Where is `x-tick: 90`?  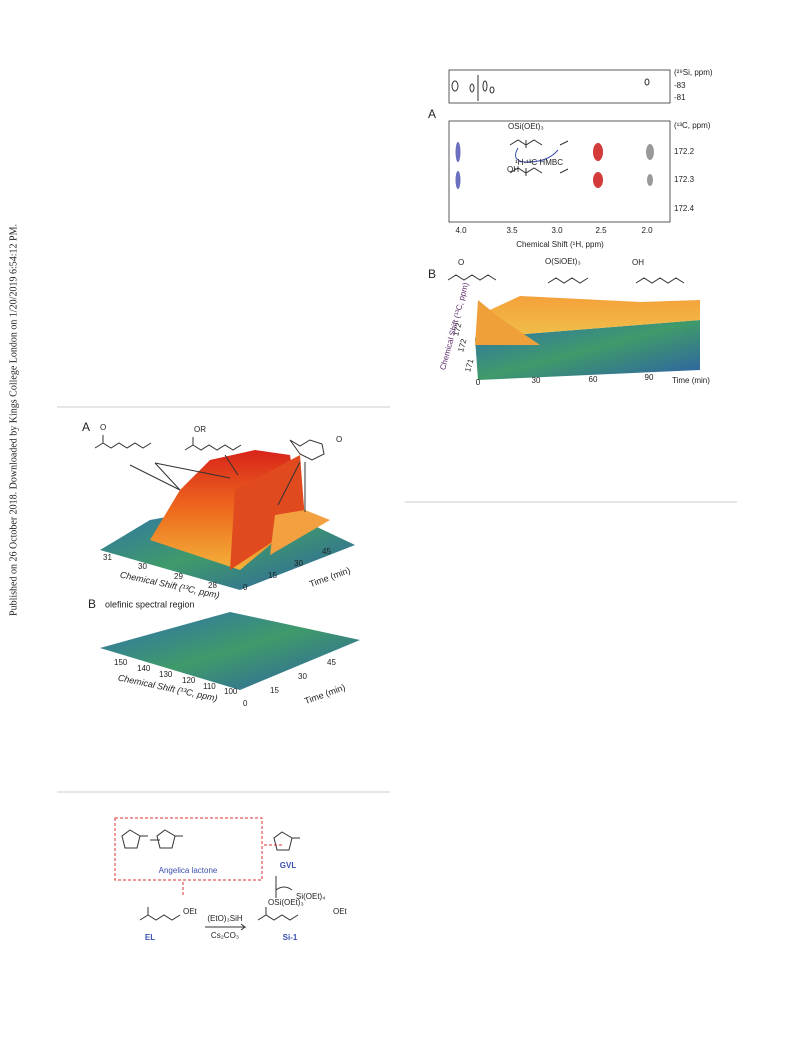 x-tick: 90 is located at coordinates (649, 377).